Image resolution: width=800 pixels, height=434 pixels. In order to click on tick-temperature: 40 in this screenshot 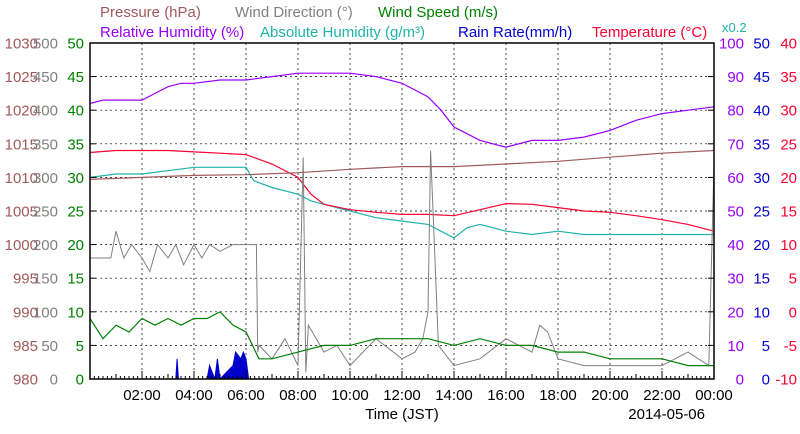, I will do `click(788, 44)`.